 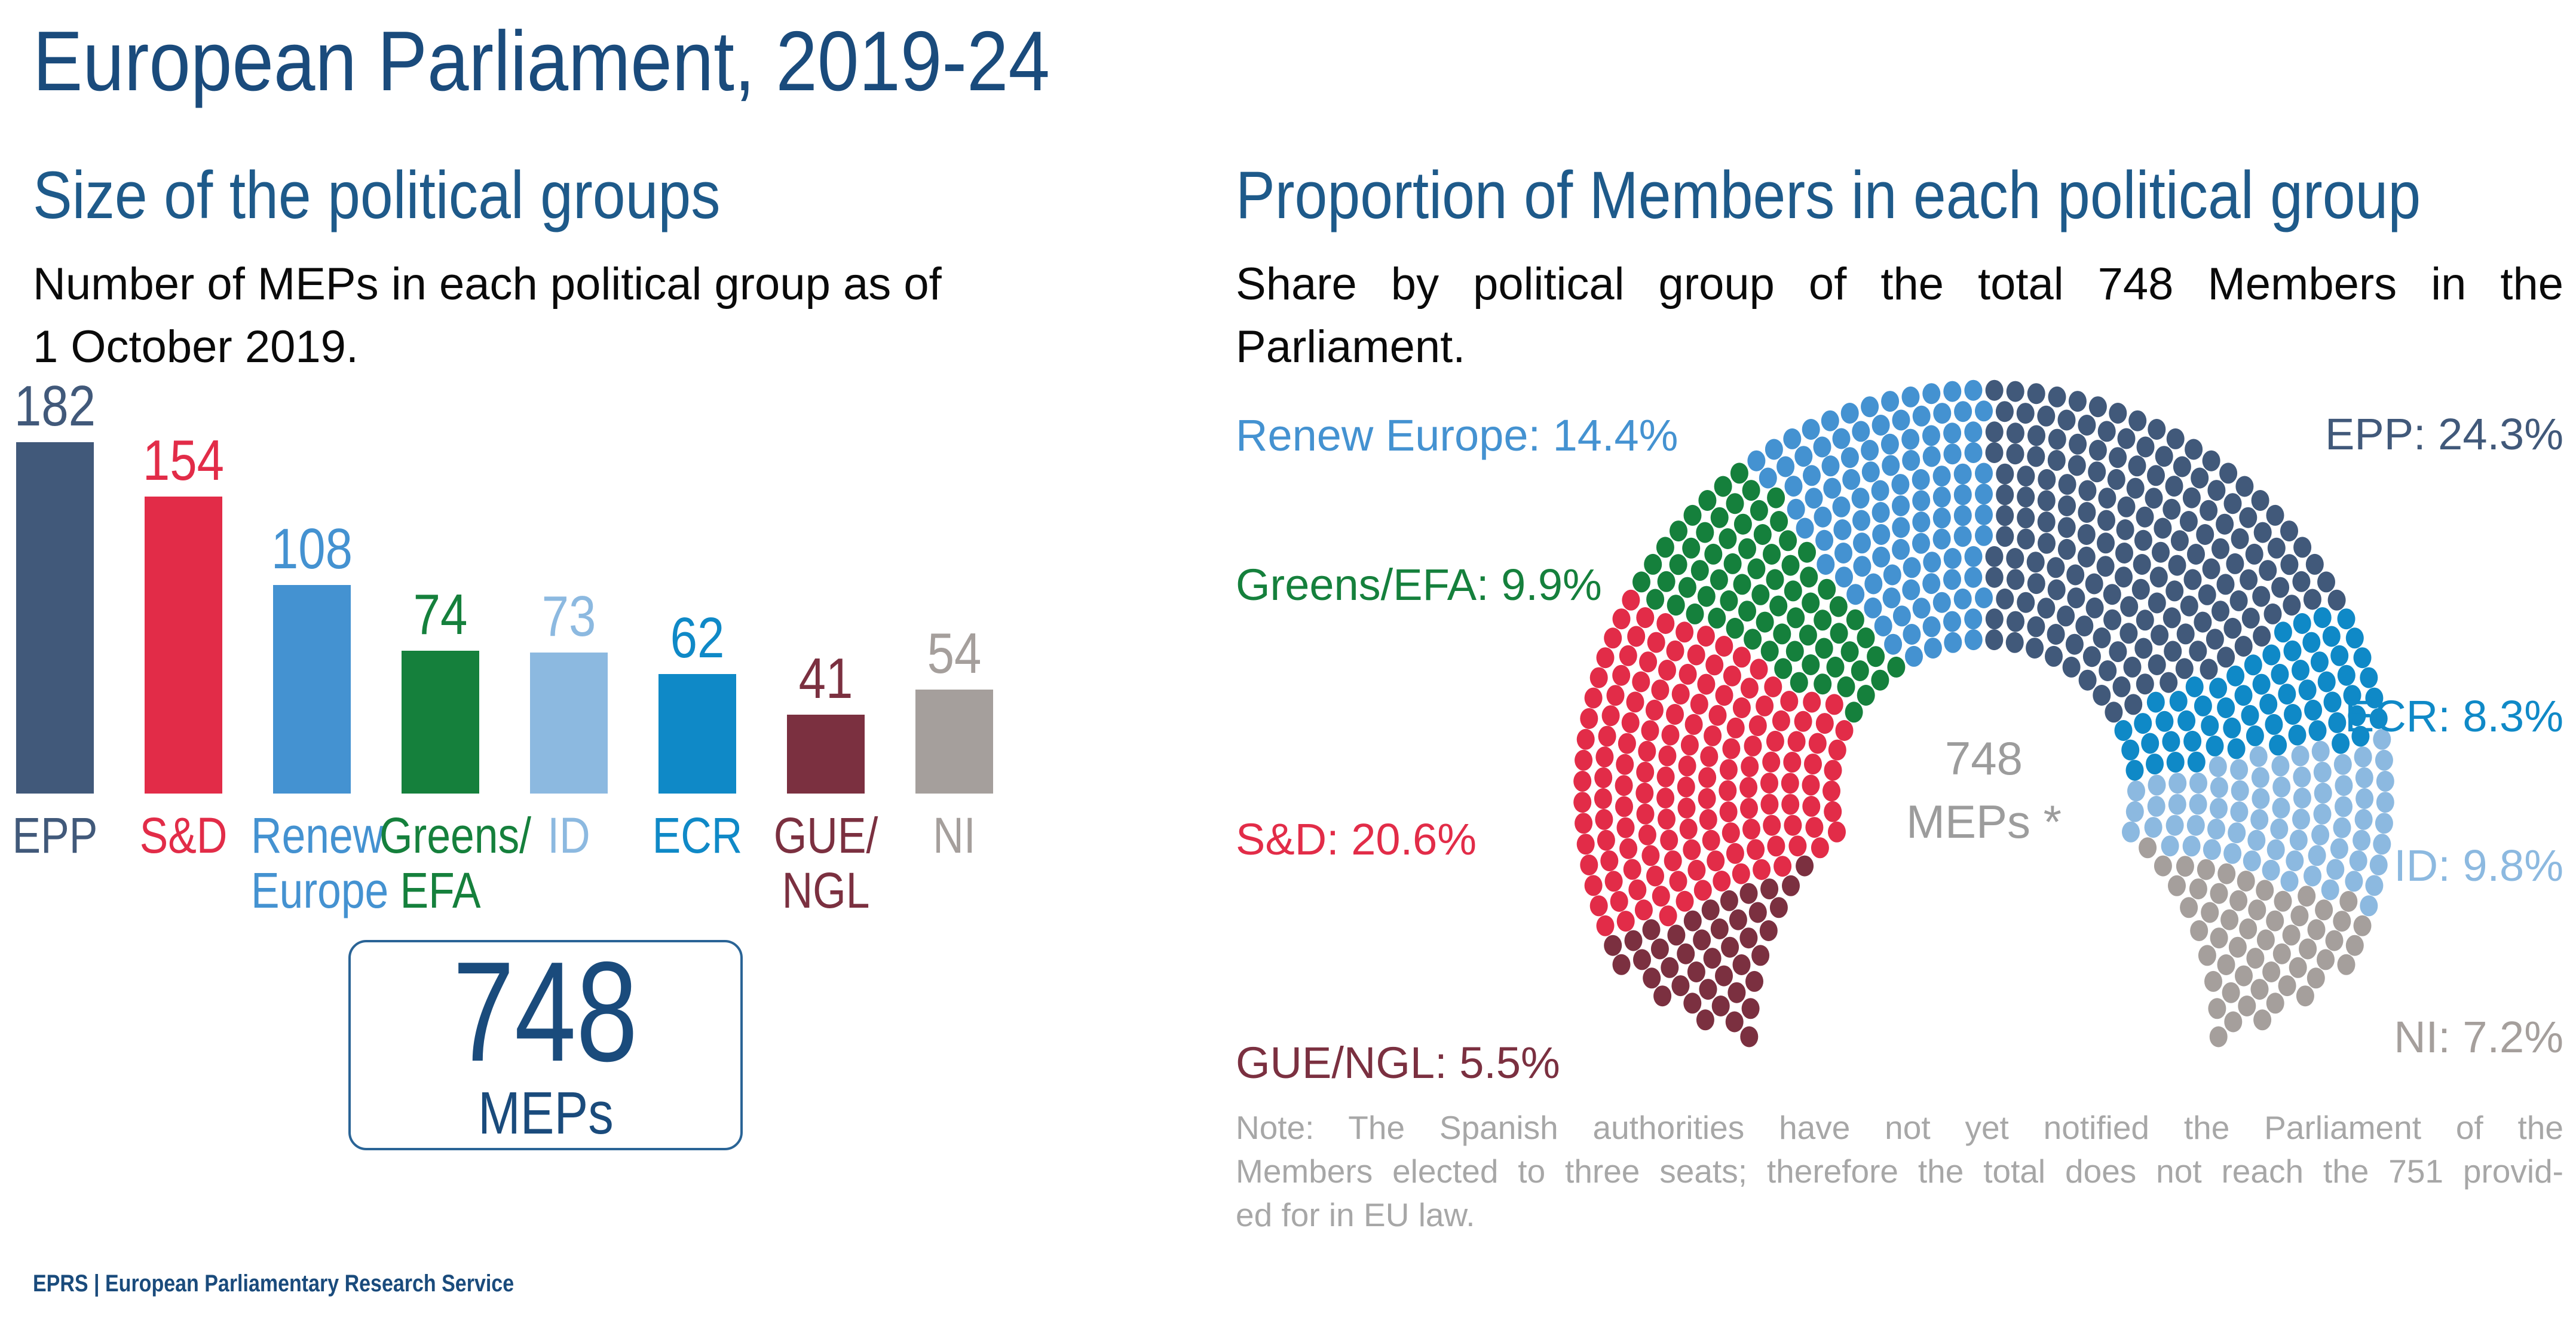 I want to click on bar-value-id: 73, so click(x=568, y=616).